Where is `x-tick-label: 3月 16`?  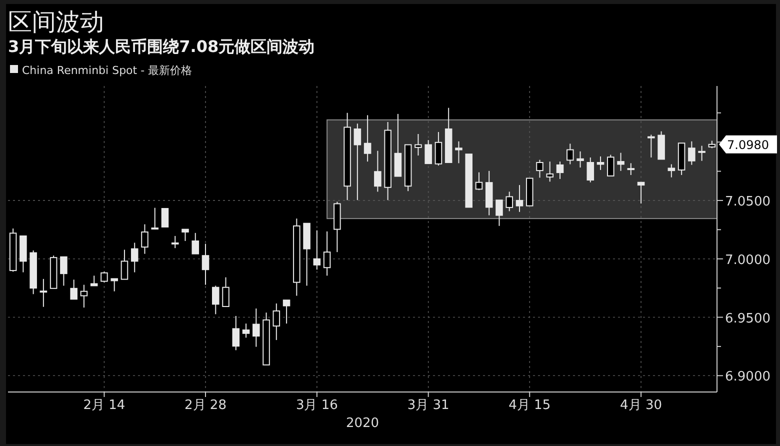 x-tick-label: 3月 16 is located at coordinates (317, 405).